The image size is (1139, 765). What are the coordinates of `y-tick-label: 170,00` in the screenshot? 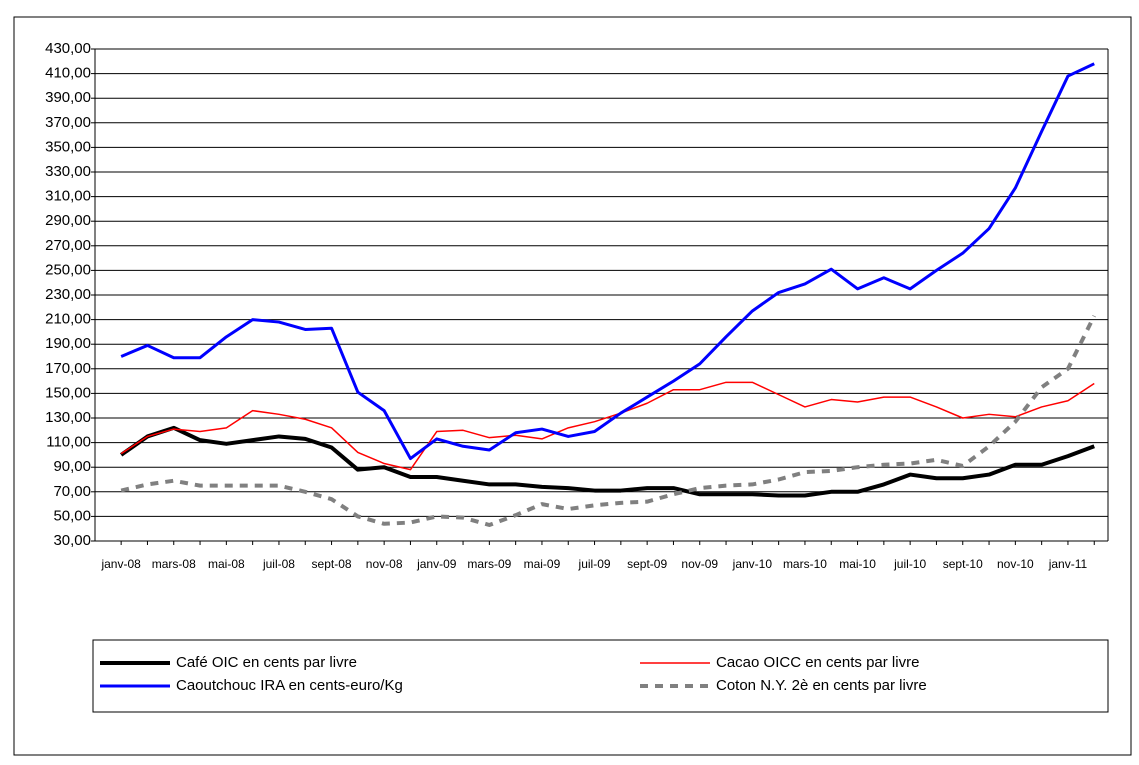 It's located at (68, 368).